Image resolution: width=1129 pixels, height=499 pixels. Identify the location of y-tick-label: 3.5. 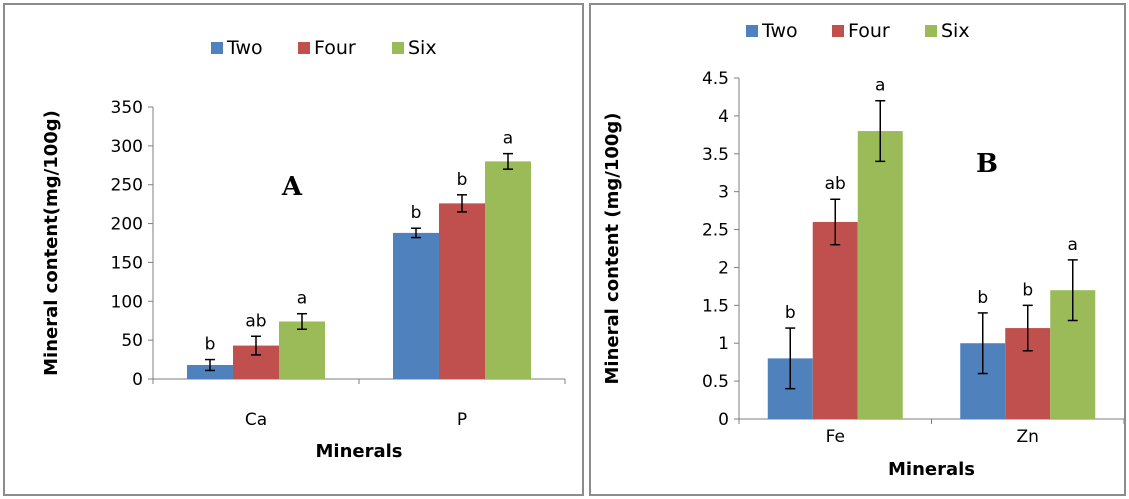
(715, 155).